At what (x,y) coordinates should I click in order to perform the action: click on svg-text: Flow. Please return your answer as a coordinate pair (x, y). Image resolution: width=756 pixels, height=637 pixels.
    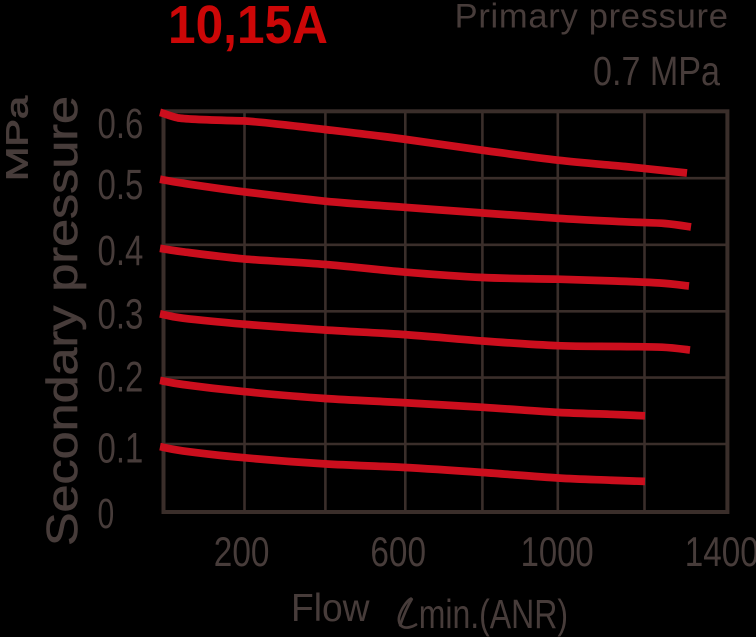
    Looking at the image, I should click on (330, 608).